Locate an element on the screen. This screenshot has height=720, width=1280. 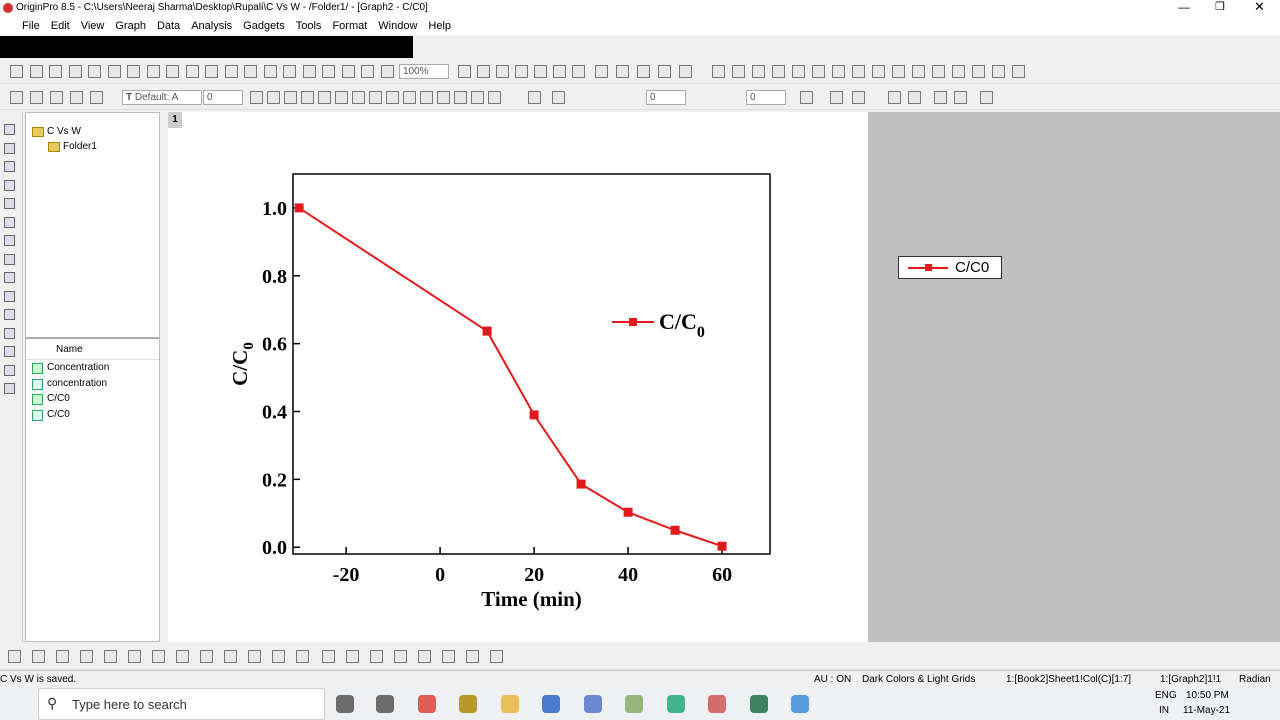
menu-item: Format is located at coordinates (350, 26).